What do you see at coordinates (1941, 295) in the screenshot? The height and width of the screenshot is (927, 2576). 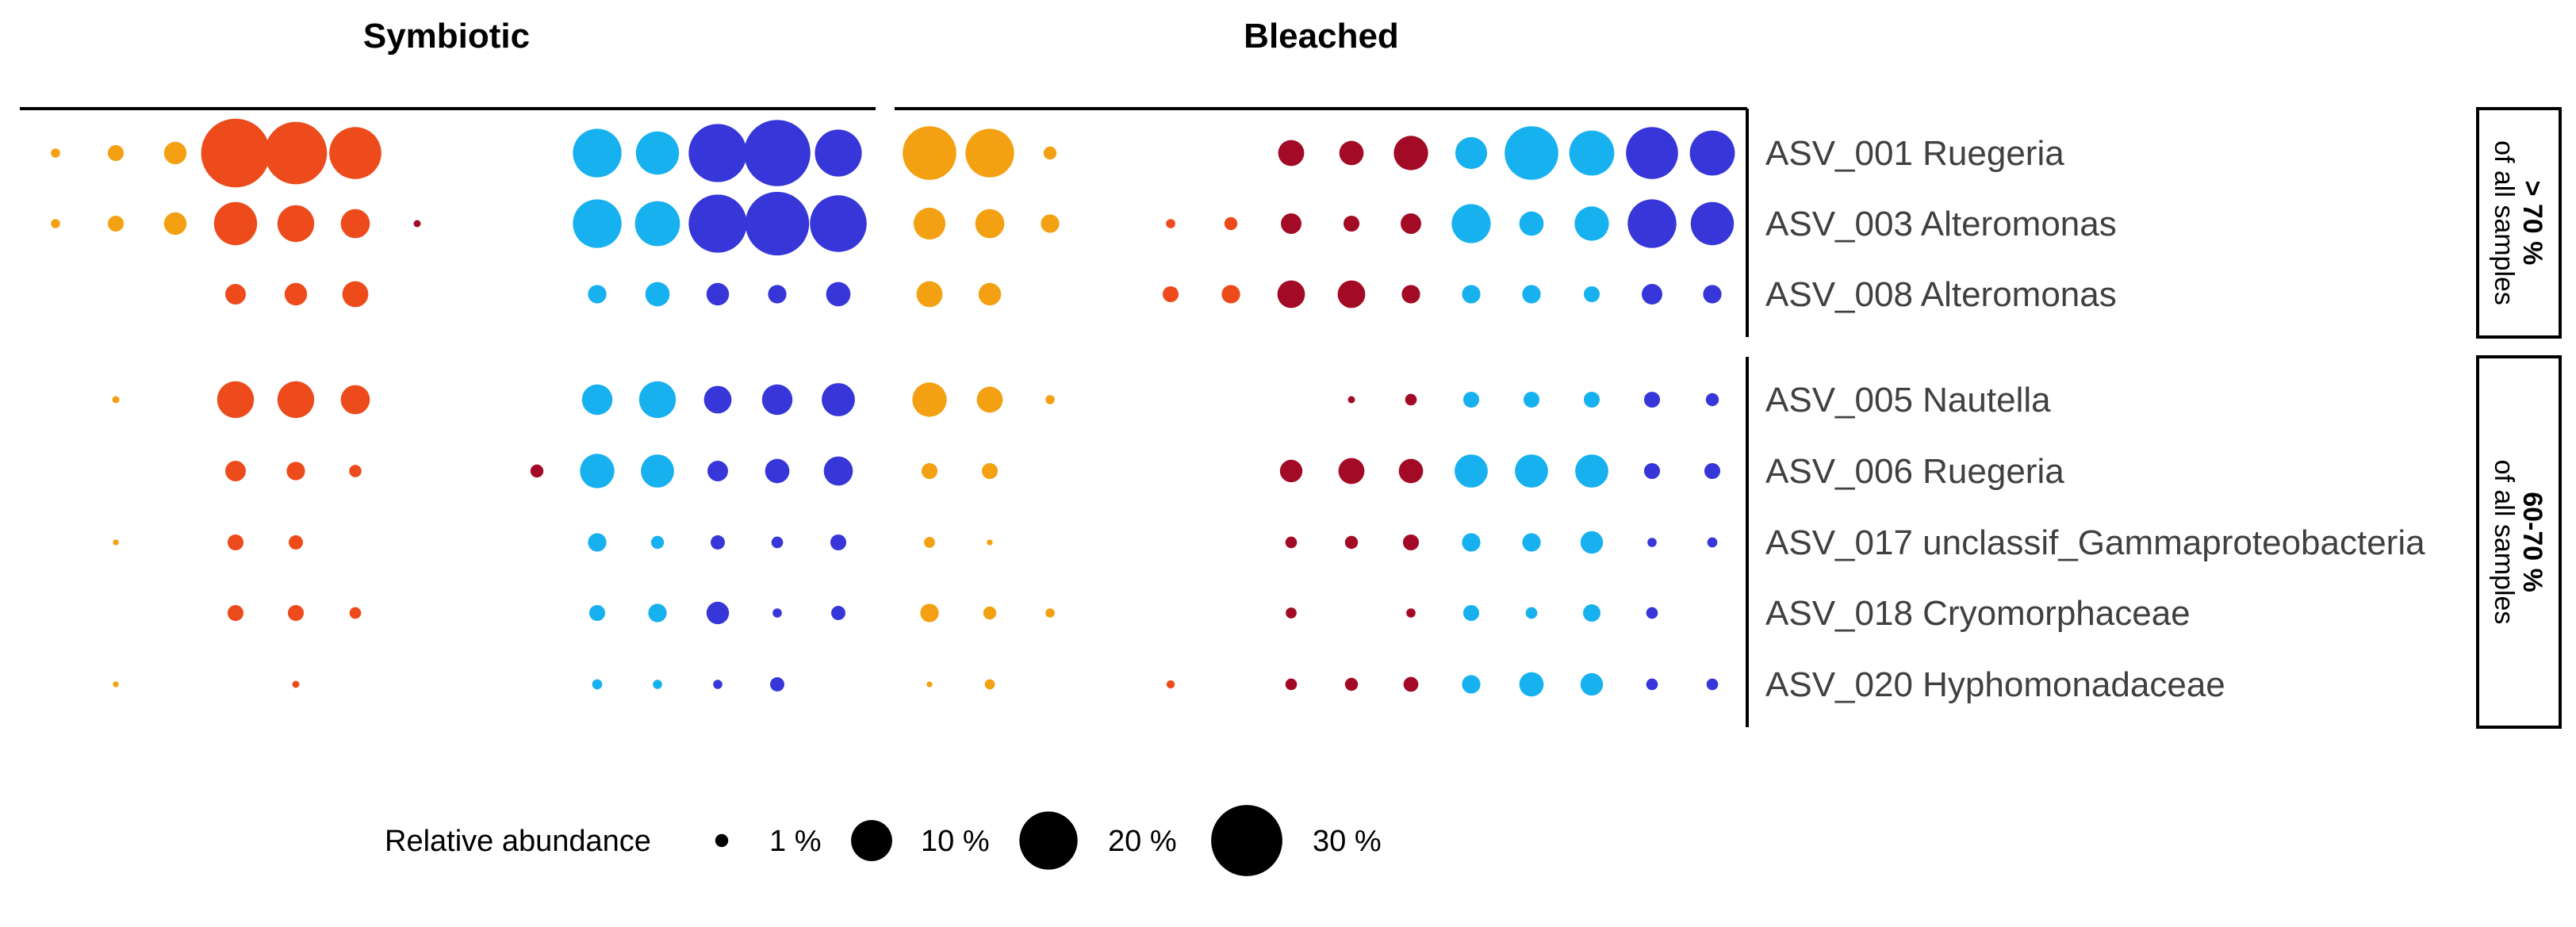 I see `row-label: ASV_008 Alteromonas` at bounding box center [1941, 295].